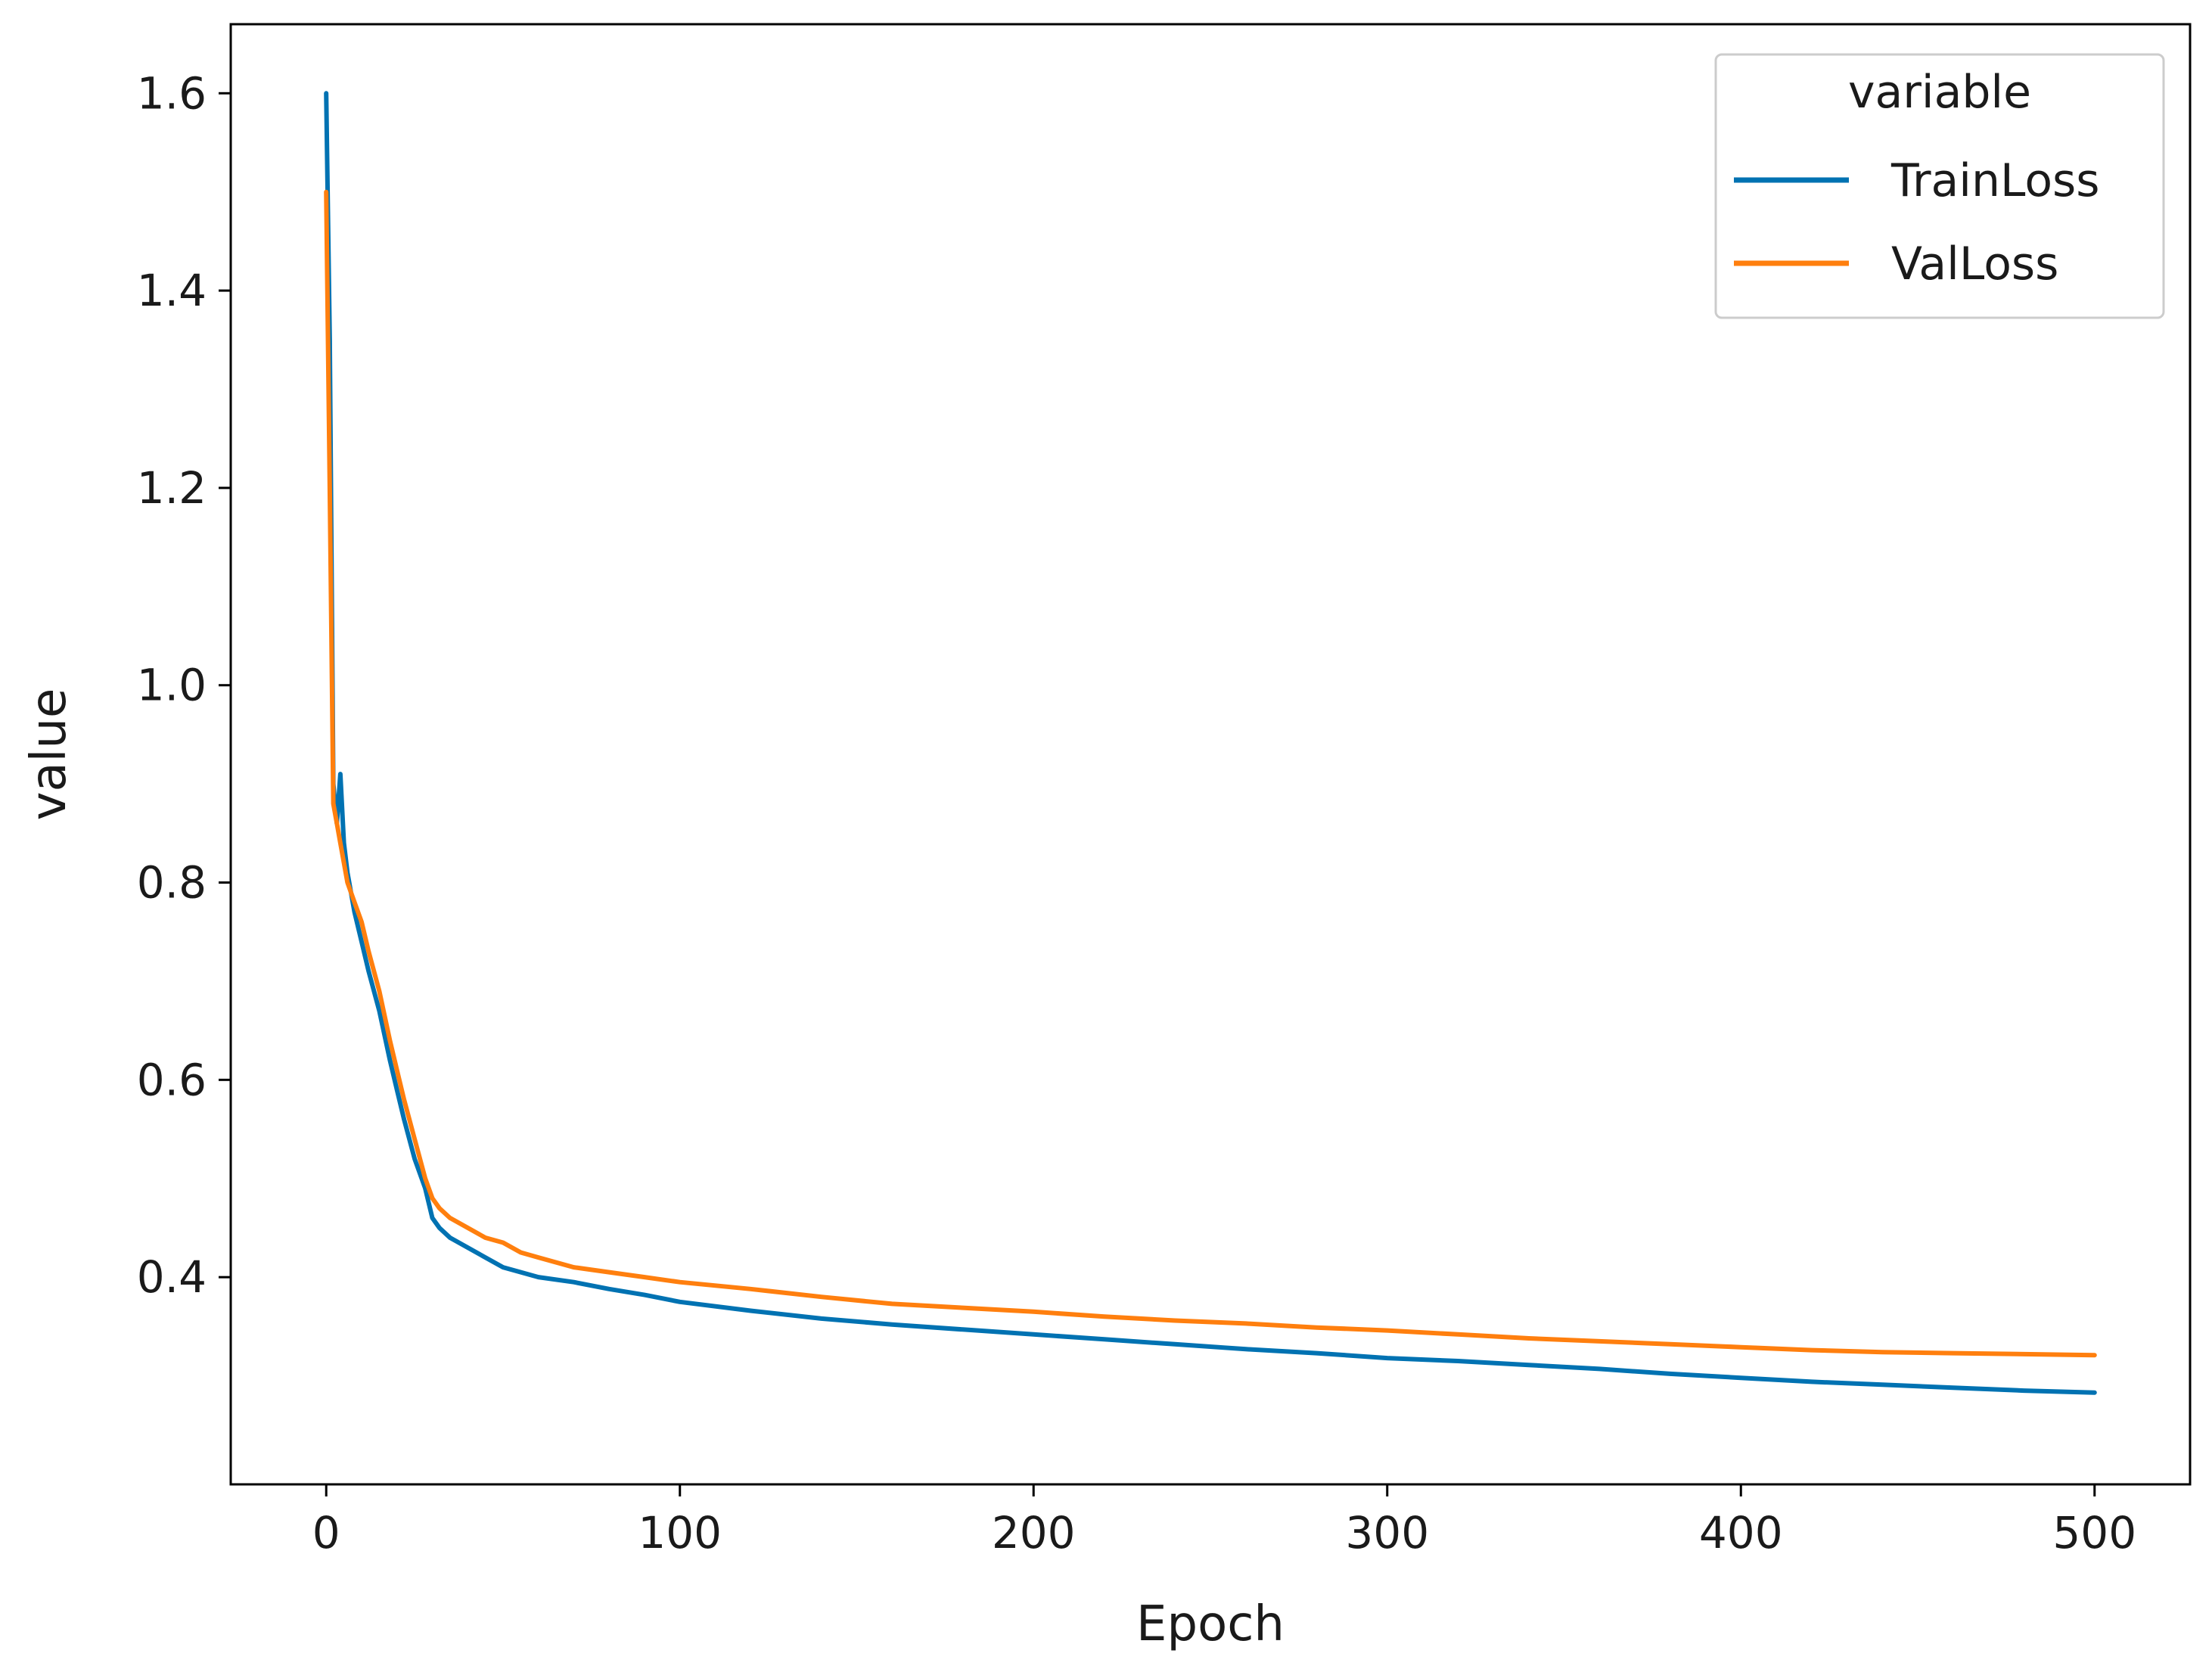  Describe the element at coordinates (1974, 264) in the screenshot. I see `legend-label-valloss: ValLoss` at that location.